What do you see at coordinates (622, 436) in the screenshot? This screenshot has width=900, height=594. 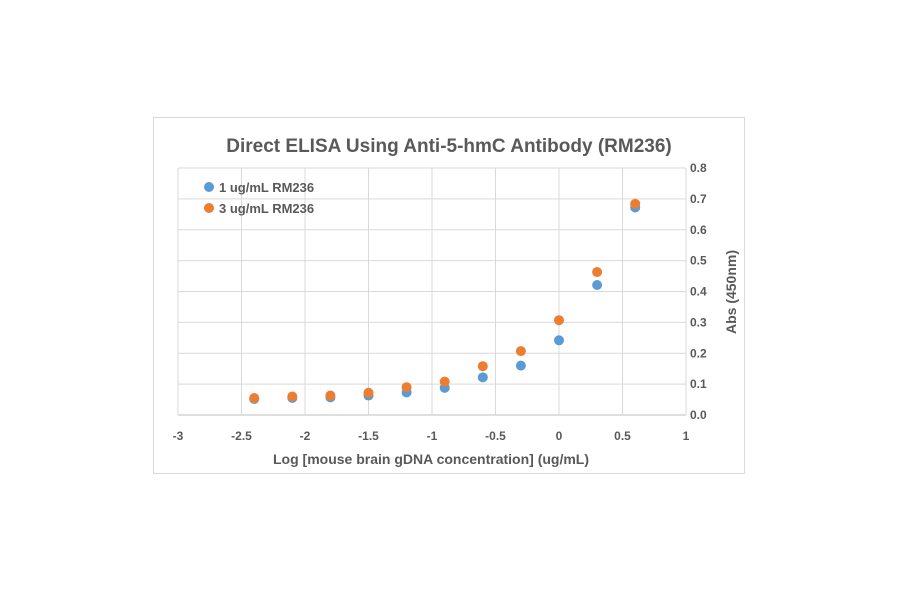 I see `x-tick-label: 0.5` at bounding box center [622, 436].